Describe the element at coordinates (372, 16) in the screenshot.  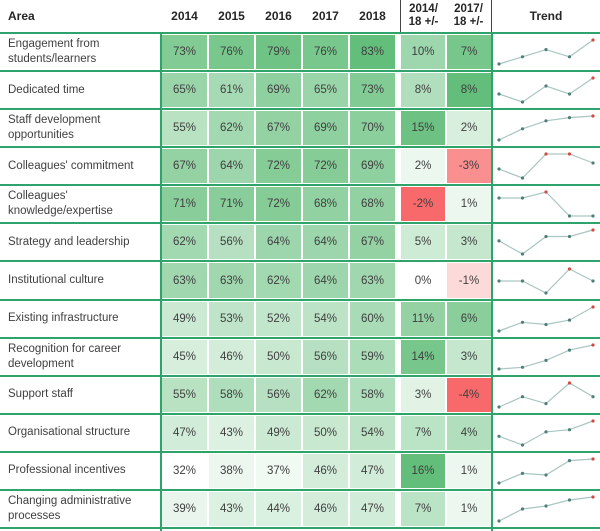
I see `column-header-2018: 2018` at that location.